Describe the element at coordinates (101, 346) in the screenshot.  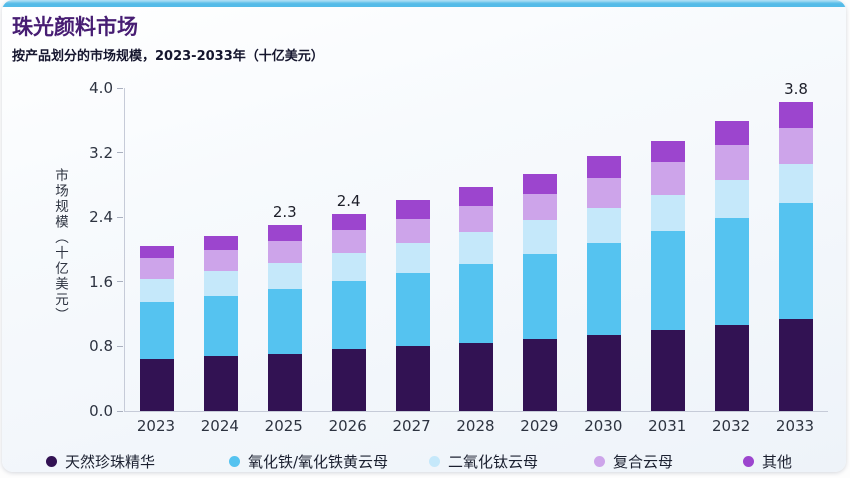
I see `y-tick-label: 0.8` at that location.